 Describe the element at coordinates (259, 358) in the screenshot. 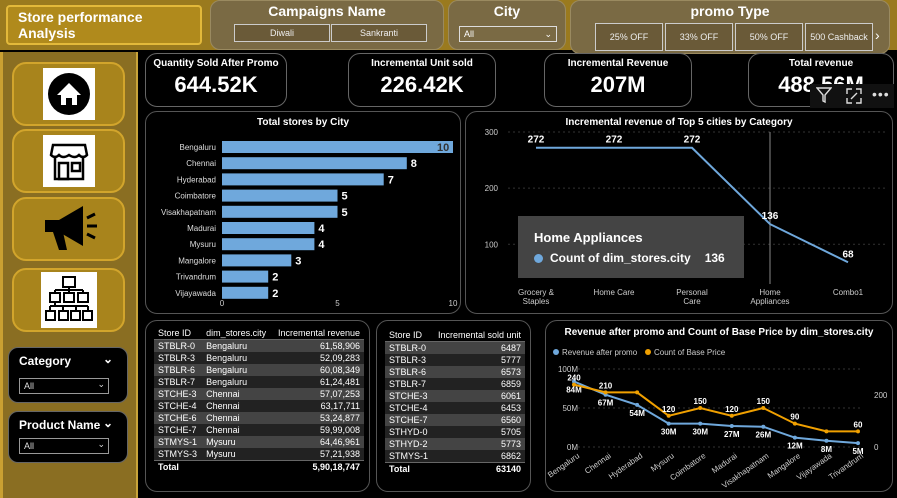

I see `table-row: STBLR-3 Bengaluru 52,09,283` at that location.